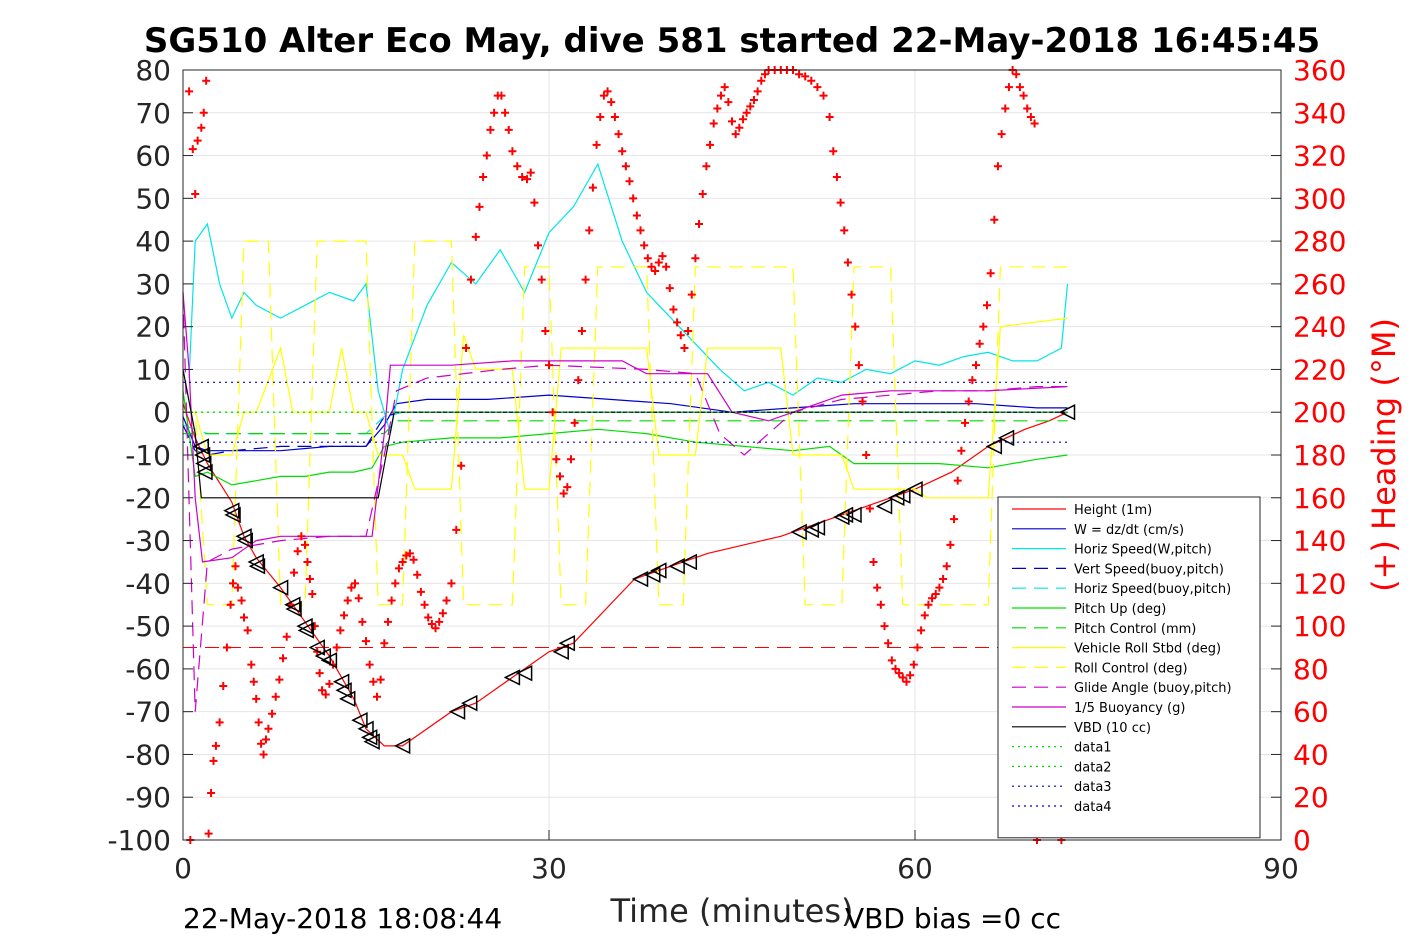 Image resolution: width=1417 pixels, height=945 pixels. Describe the element at coordinates (1093, 767) in the screenshot. I see `legend-label: data2` at that location.